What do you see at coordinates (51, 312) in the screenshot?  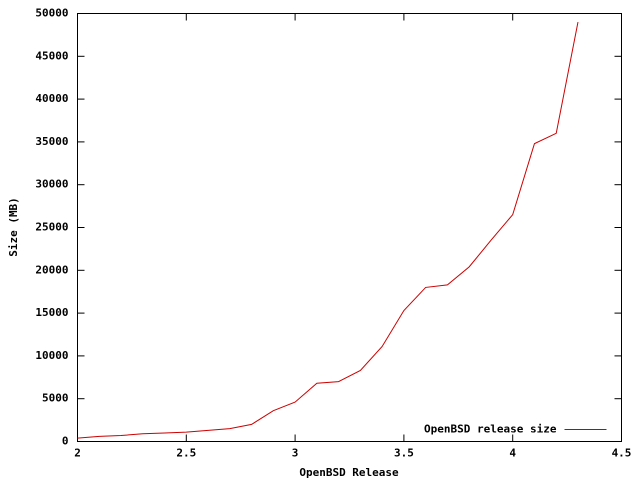 I see `y-tick-label: 15000` at bounding box center [51, 312].